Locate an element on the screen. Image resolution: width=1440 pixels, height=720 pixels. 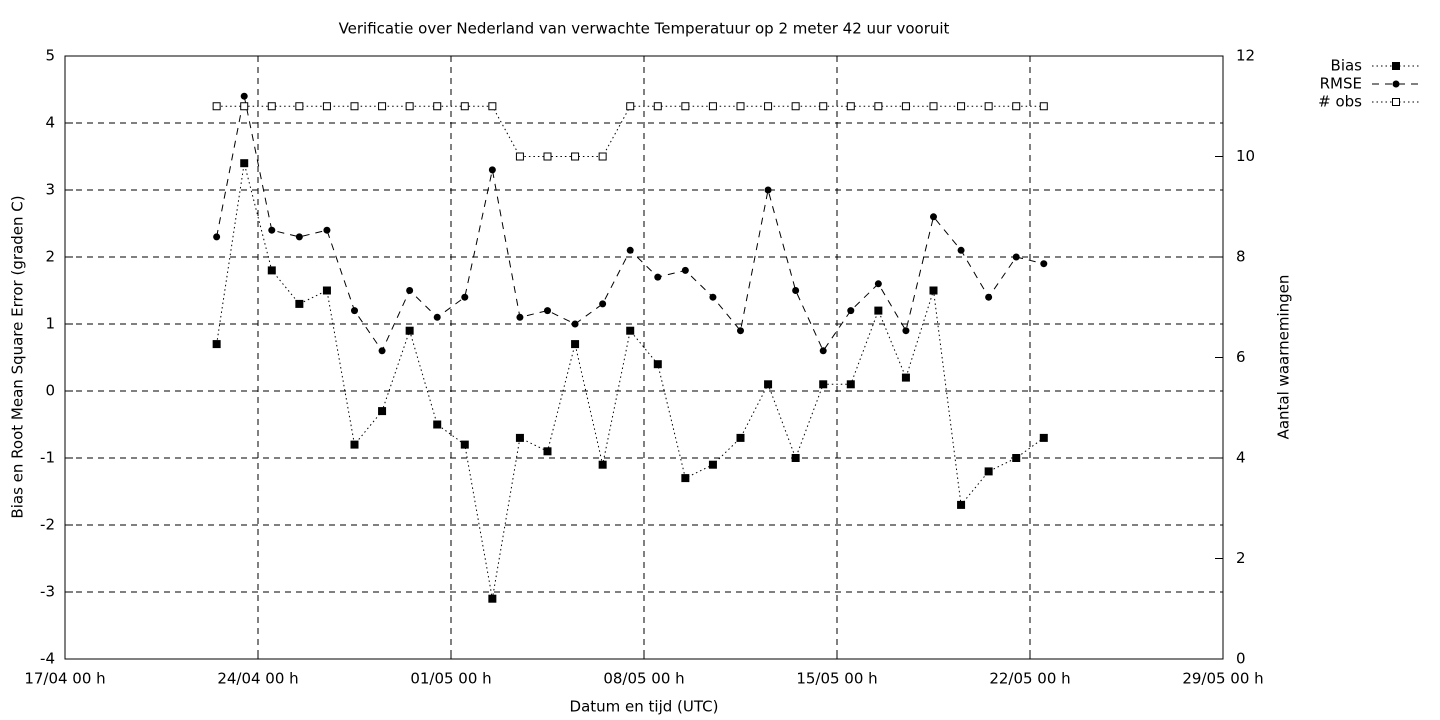
x-tick-label: 08/05 00 h is located at coordinates (643, 679).